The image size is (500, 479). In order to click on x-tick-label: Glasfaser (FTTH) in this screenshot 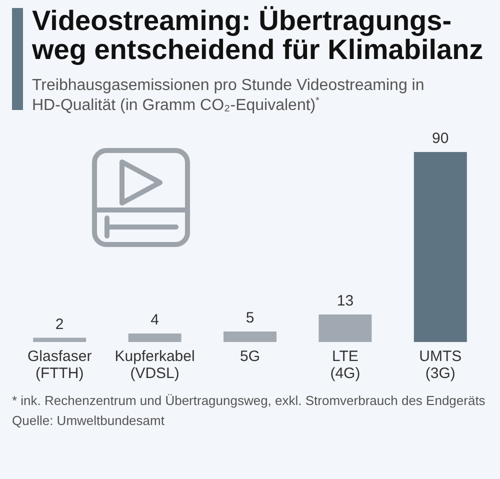, I will do `click(60, 365)`.